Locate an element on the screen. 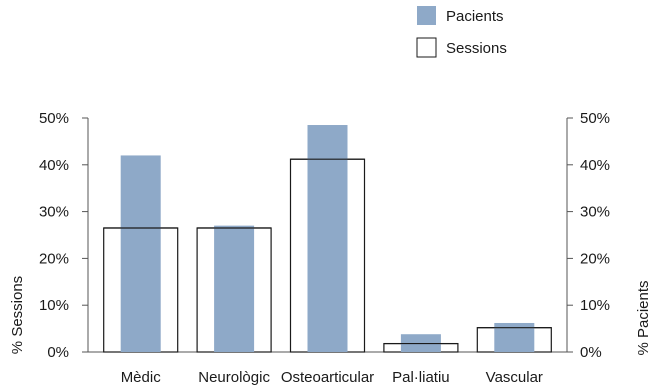  right-tick-label: 10% is located at coordinates (595, 305).